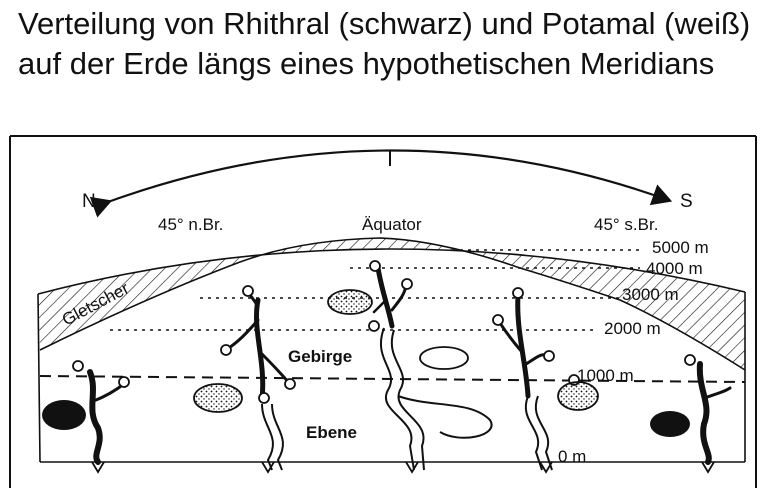 The height and width of the screenshot is (488, 761). Describe the element at coordinates (89, 201) in the screenshot. I see `north-label: N` at that location.